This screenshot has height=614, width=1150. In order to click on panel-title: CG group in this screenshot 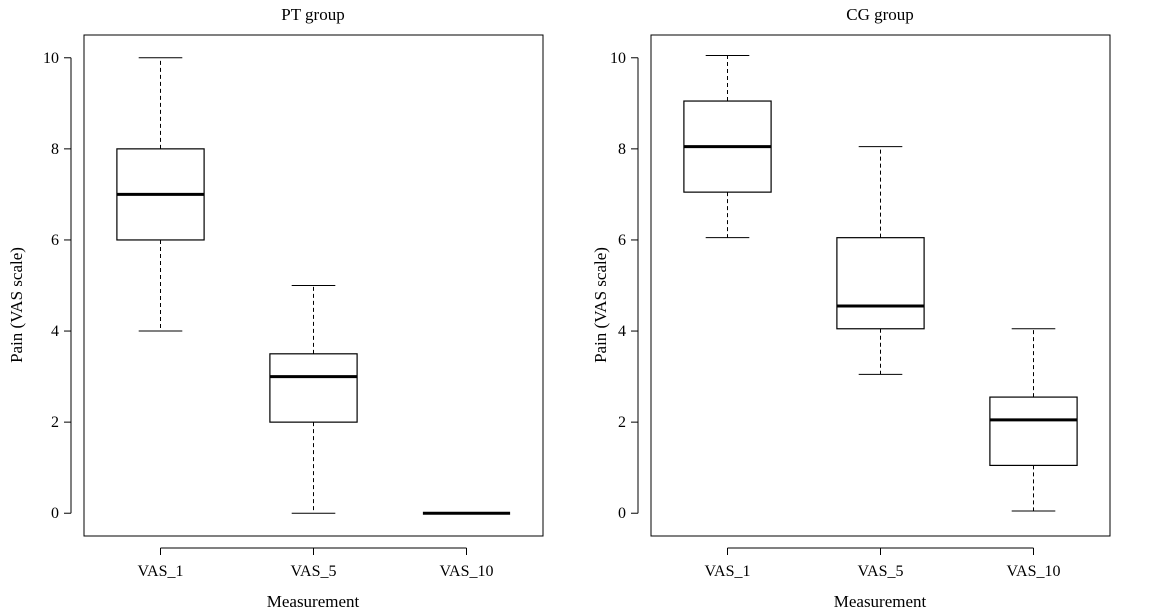, I will do `click(880, 14)`.